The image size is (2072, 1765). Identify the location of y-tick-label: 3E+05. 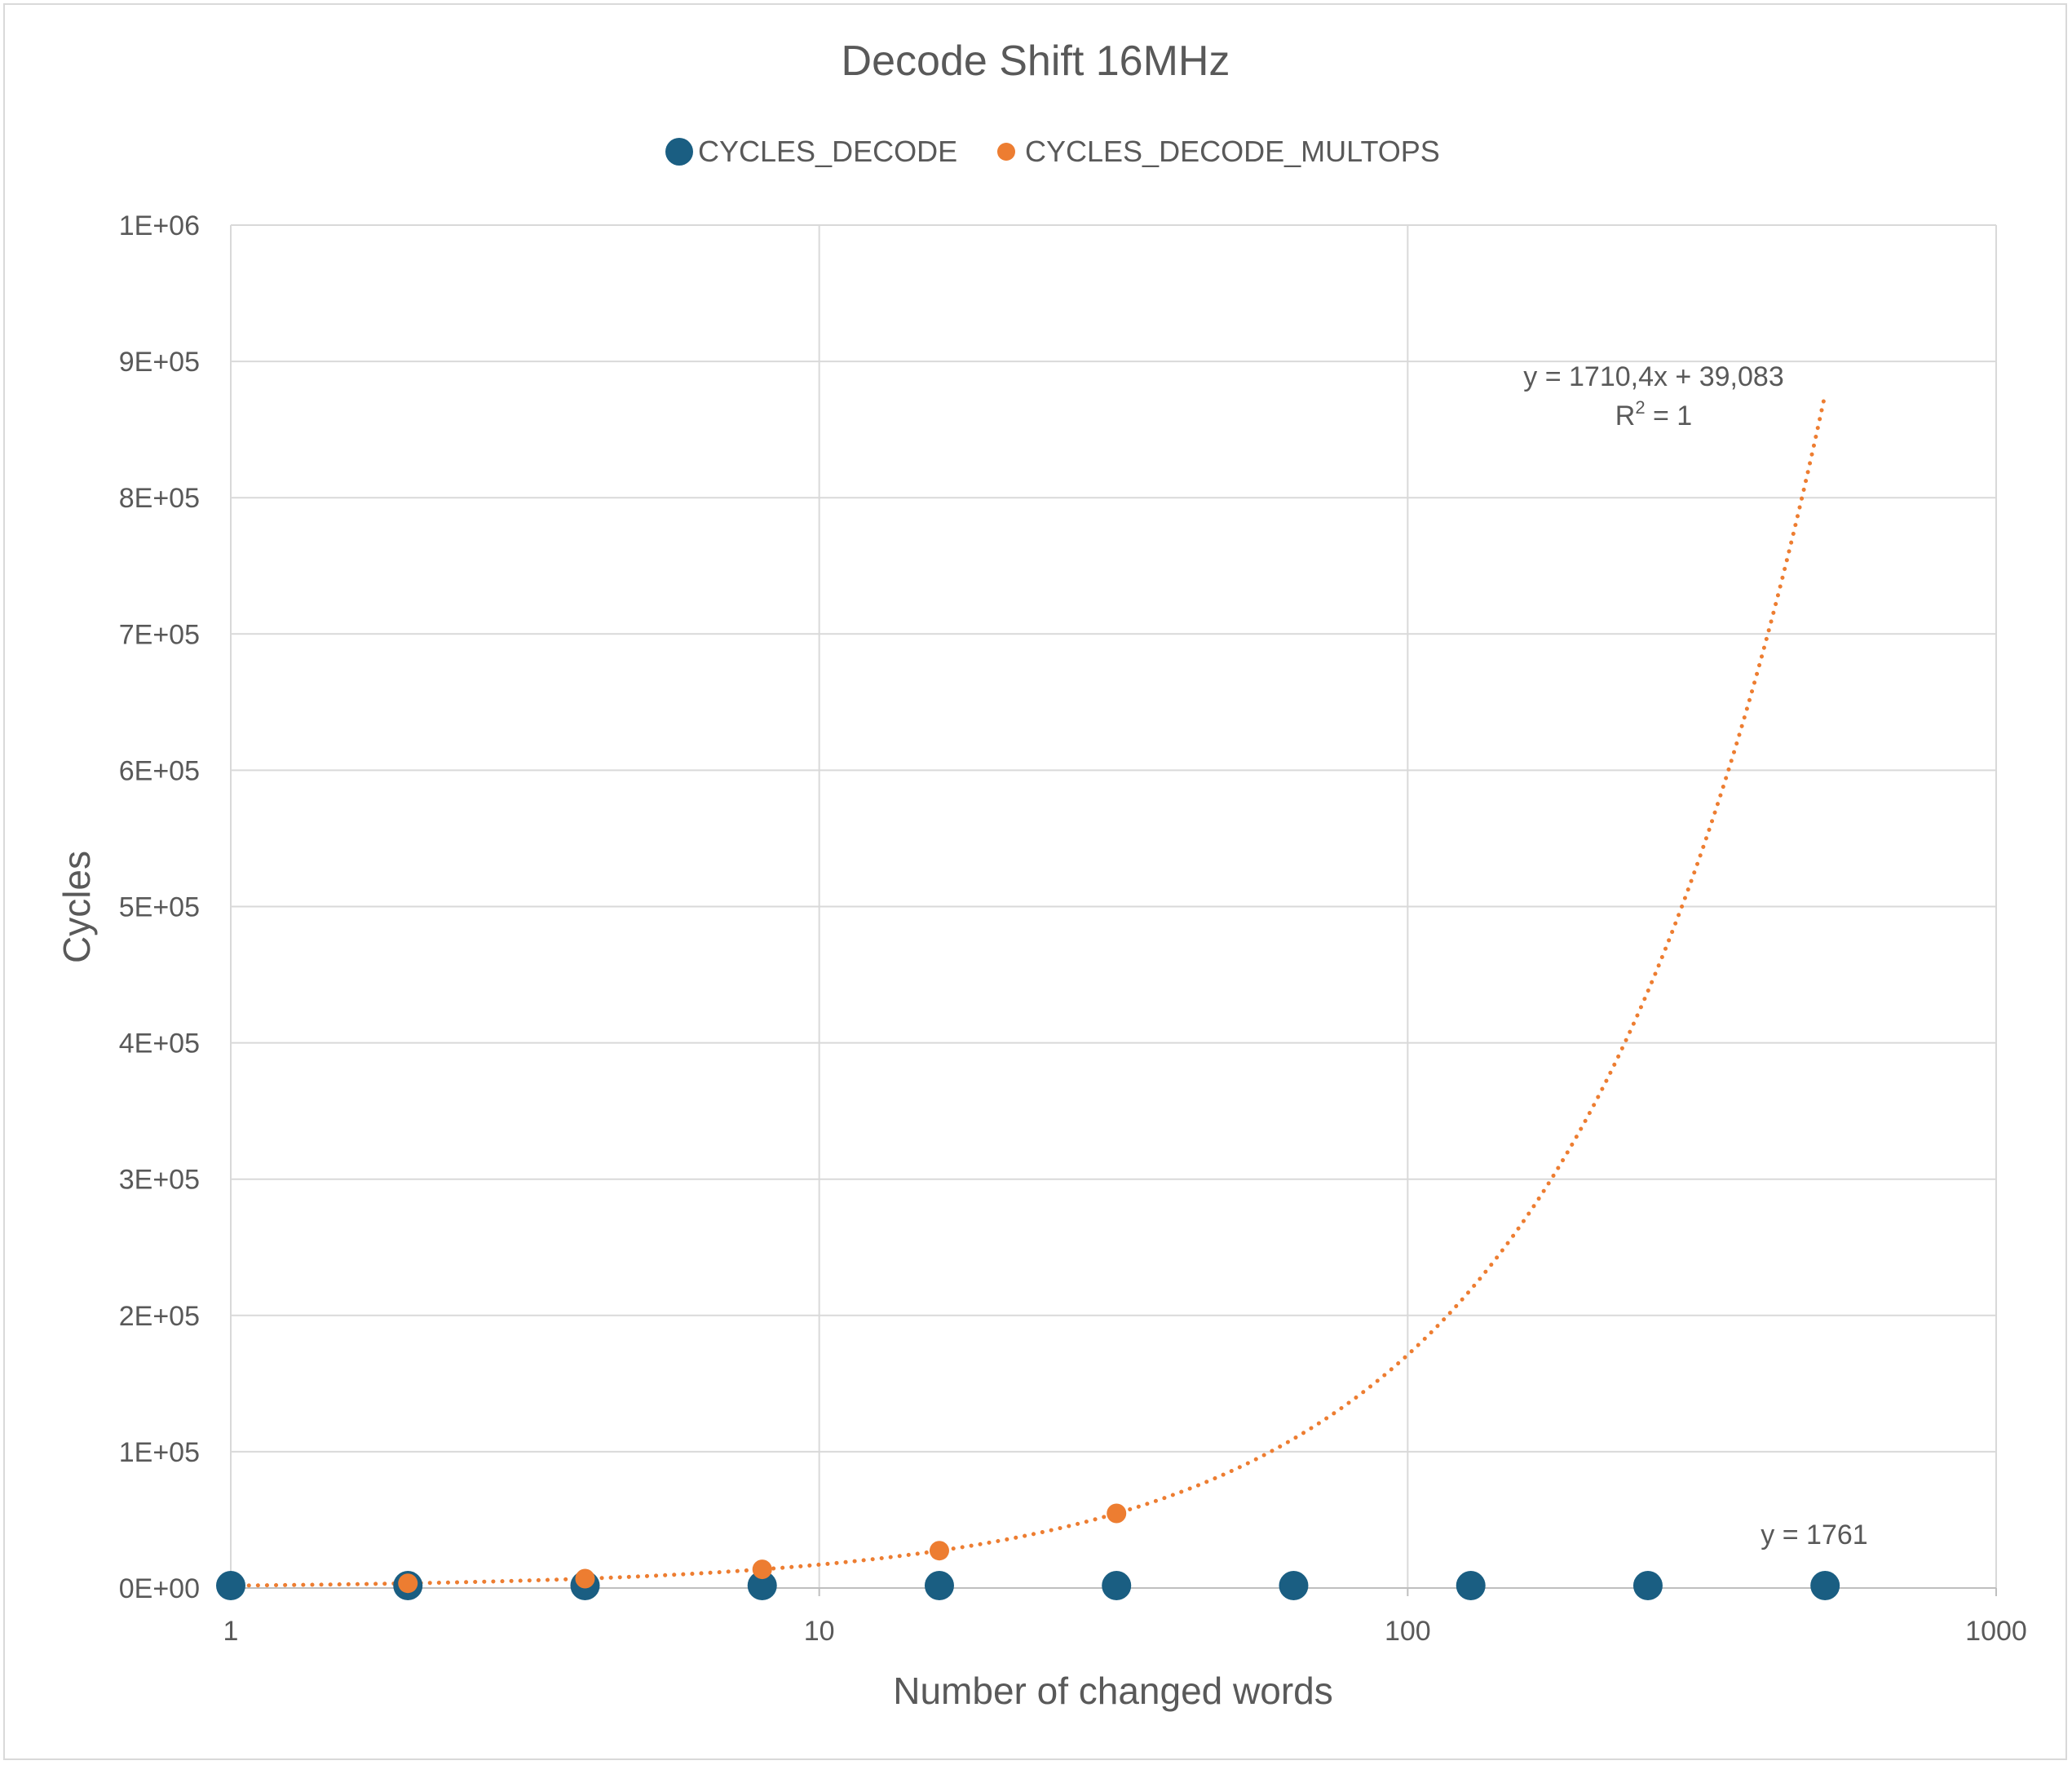
(159, 1180).